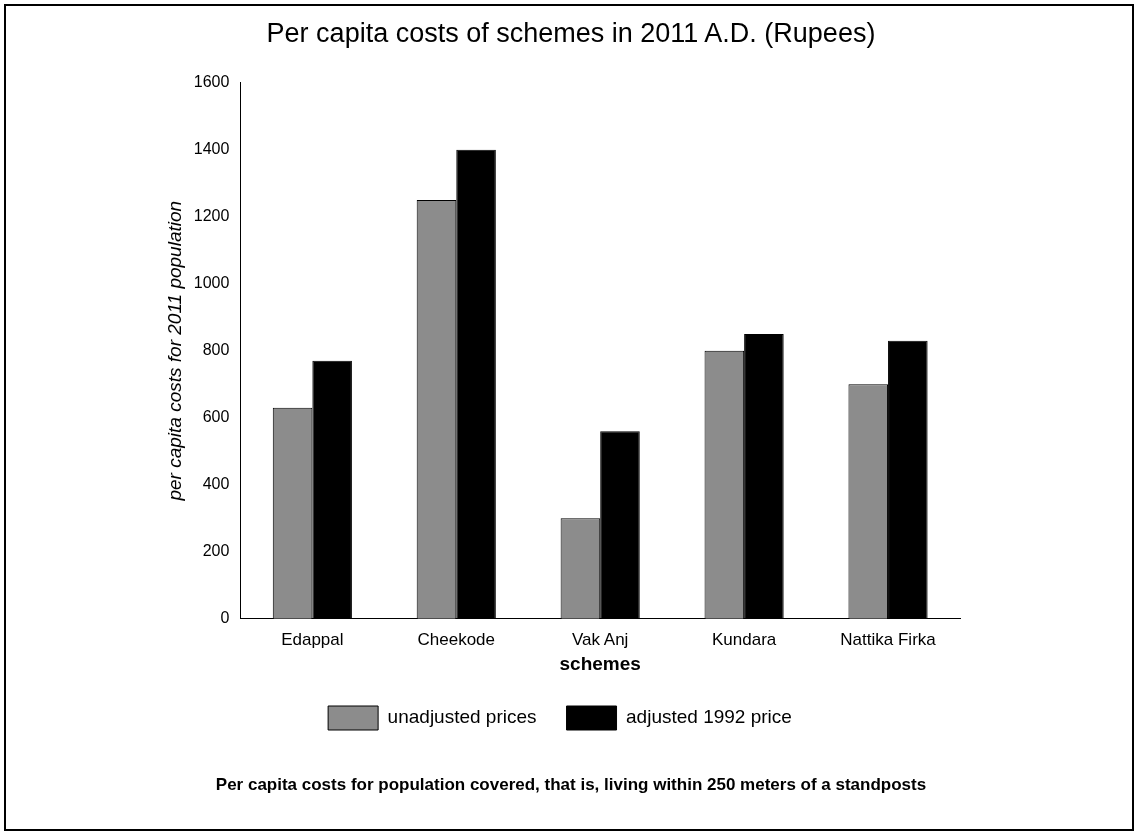 This screenshot has height=839, width=1142. What do you see at coordinates (211, 149) in the screenshot?
I see `y-tick-label: 1400` at bounding box center [211, 149].